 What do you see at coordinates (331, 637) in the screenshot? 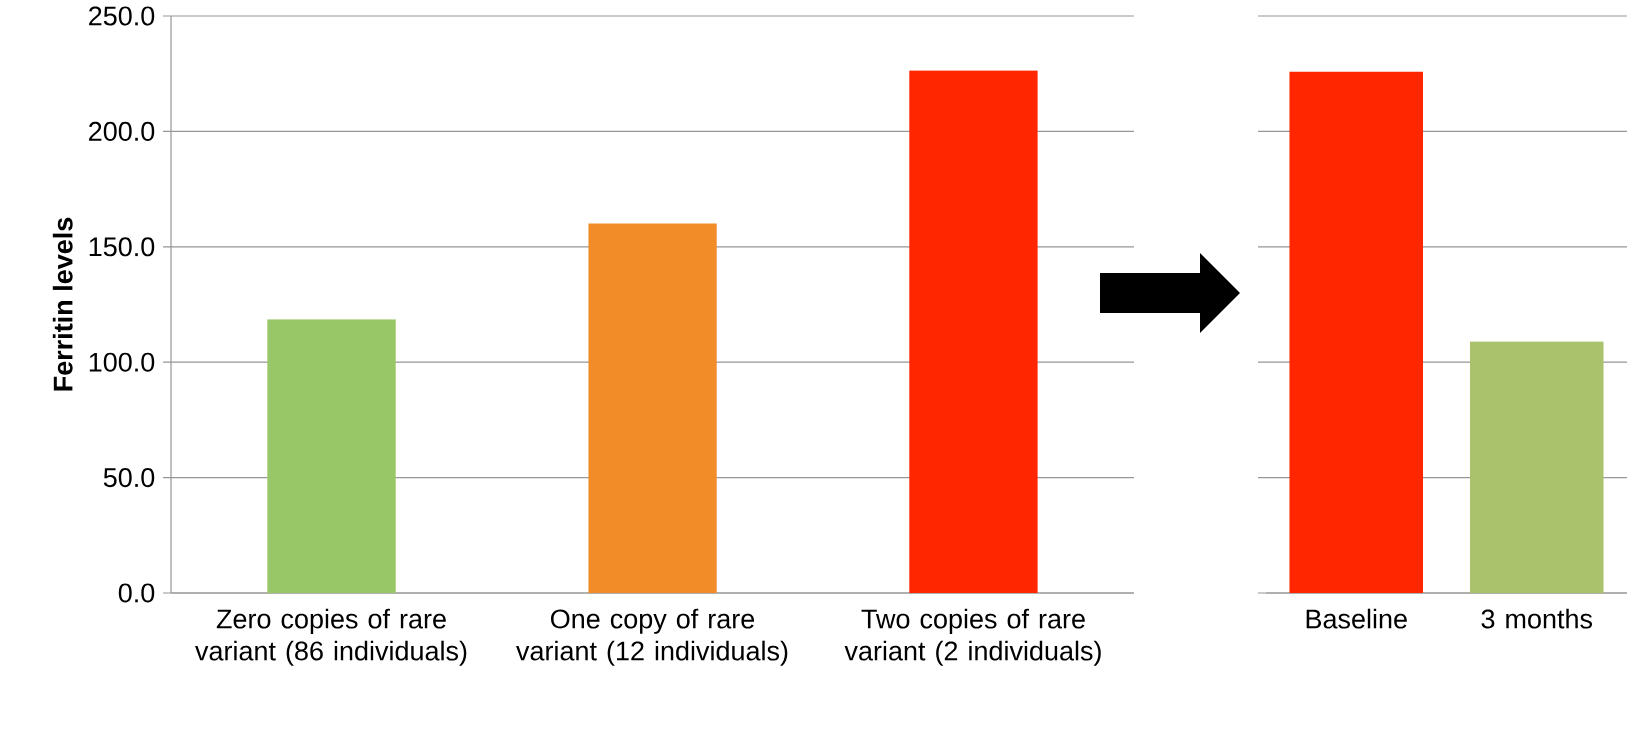
I see `x-tick-label: Zero copies of rare variant (86 individuals)` at bounding box center [331, 637].